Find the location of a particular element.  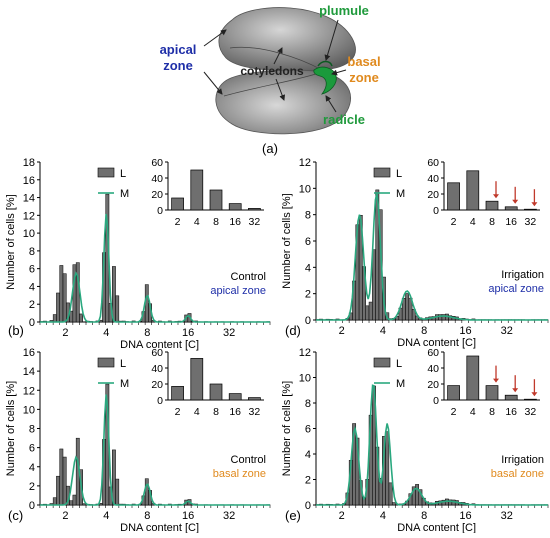

inset-y-tick-label: 20 is located at coordinates (433, 195).